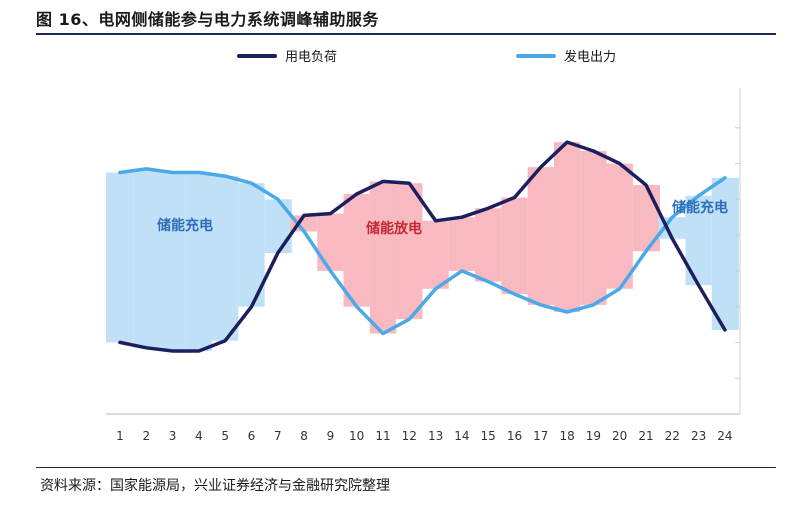 The image size is (800, 521). What do you see at coordinates (593, 436) in the screenshot?
I see `x-tick-label-19: 19` at bounding box center [593, 436].